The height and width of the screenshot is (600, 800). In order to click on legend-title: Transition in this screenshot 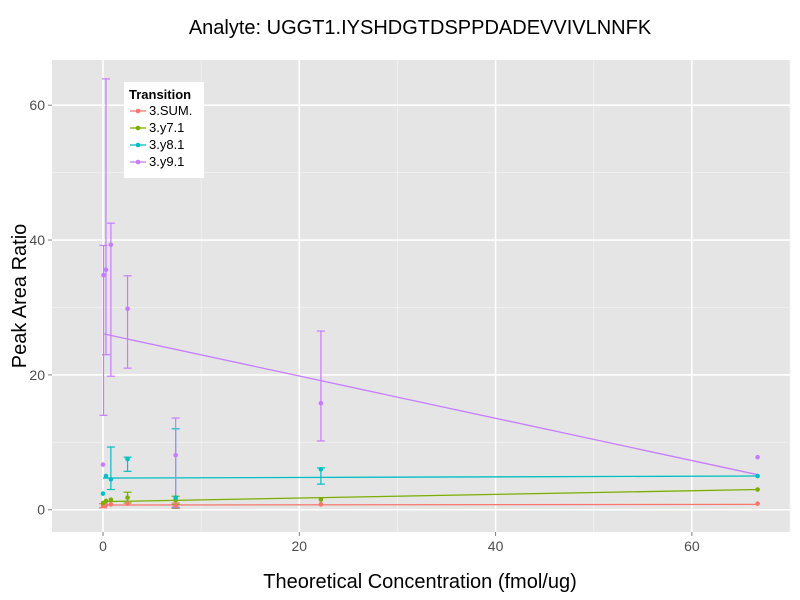, I will do `click(160, 94)`.